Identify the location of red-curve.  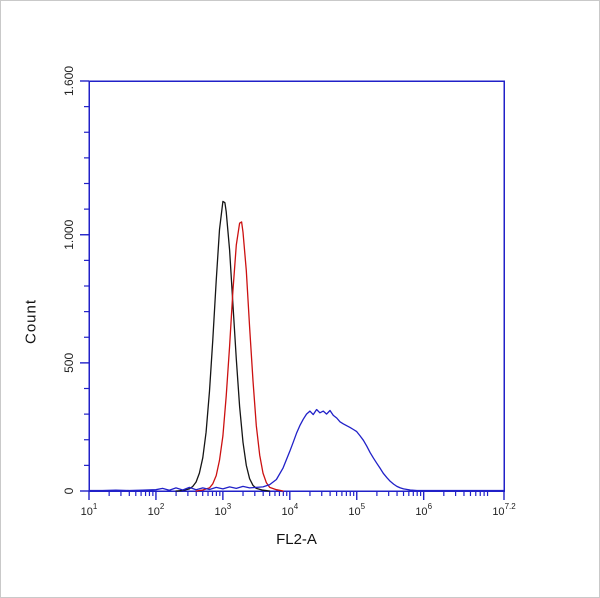
(239, 356).